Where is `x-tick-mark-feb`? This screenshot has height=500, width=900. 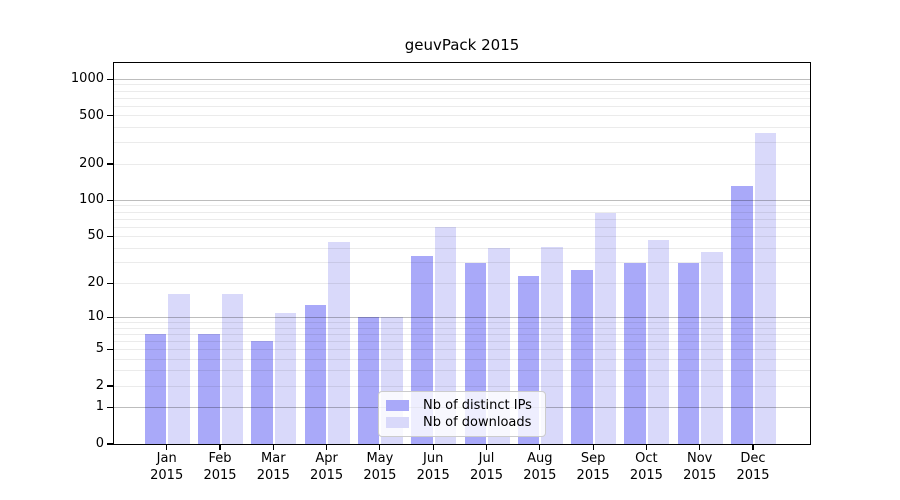
x-tick-mark-feb is located at coordinates (220, 447).